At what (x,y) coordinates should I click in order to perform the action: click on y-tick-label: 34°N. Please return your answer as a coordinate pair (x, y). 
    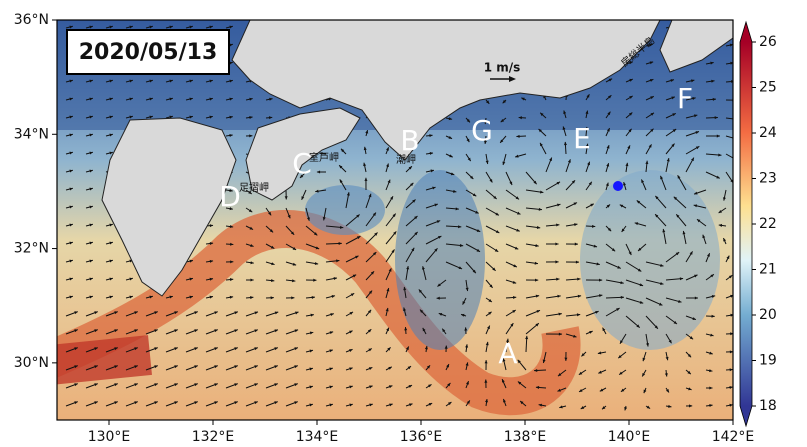
    Looking at the image, I should click on (31, 134).